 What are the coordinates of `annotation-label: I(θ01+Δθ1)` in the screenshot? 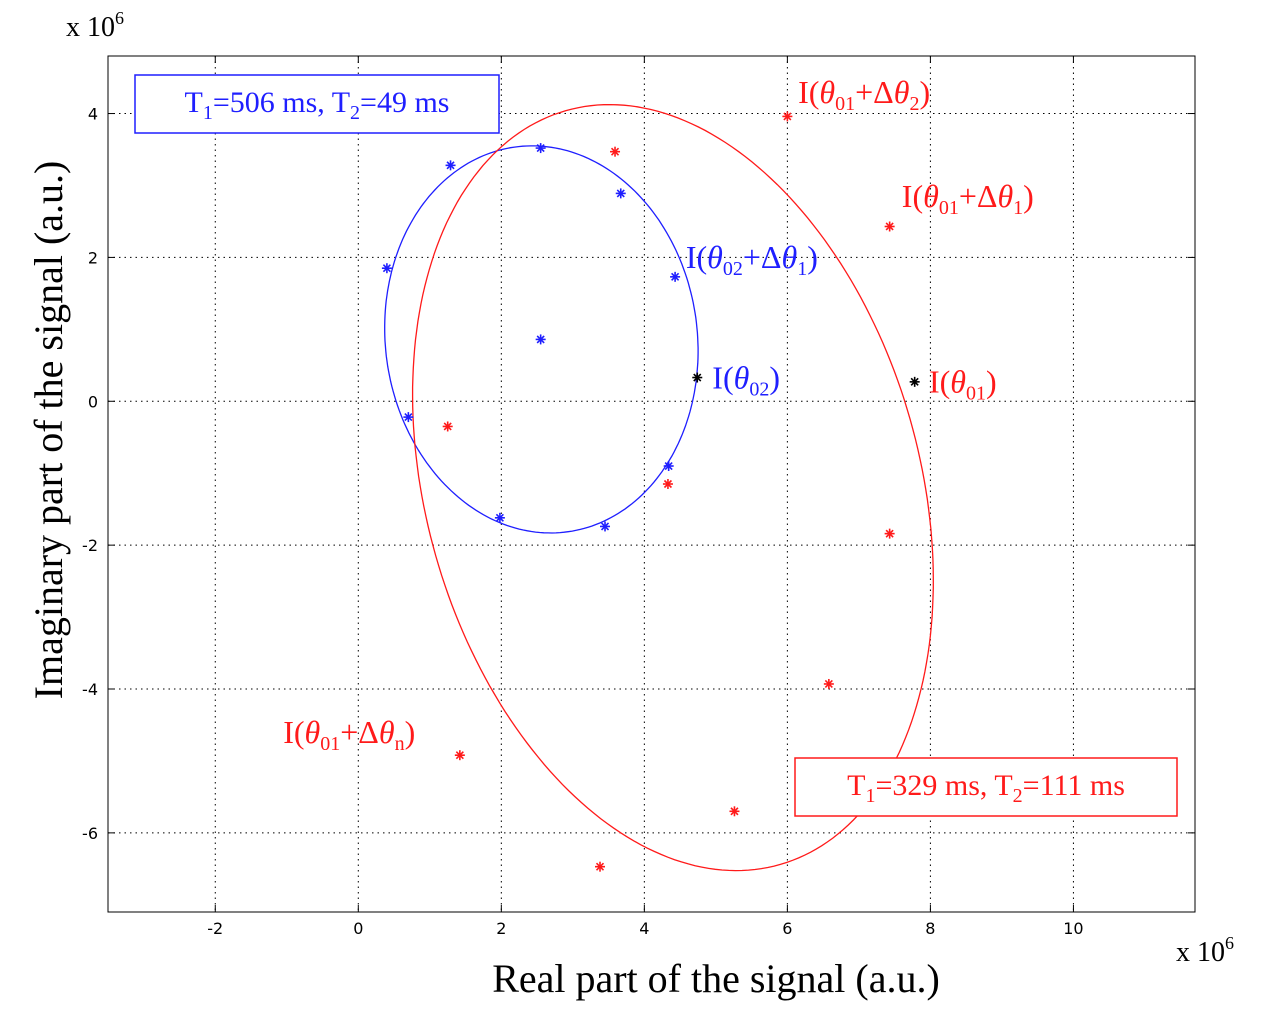 It's located at (968, 198).